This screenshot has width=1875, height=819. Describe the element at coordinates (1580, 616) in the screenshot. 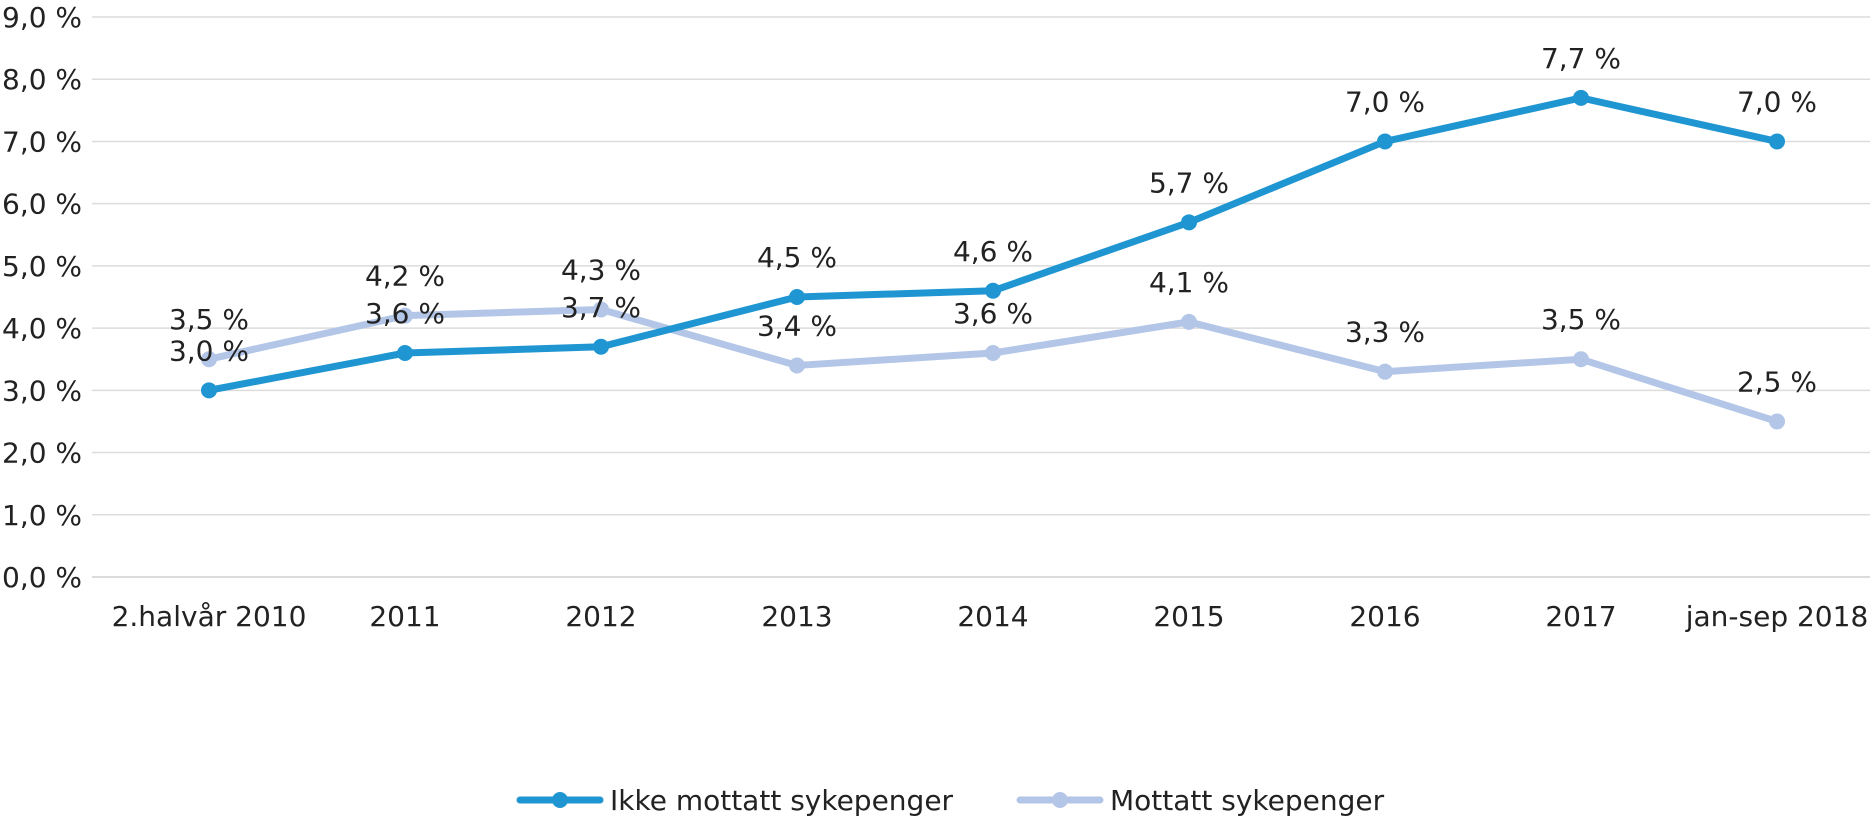

I see `x-tick-label: 2017` at that location.